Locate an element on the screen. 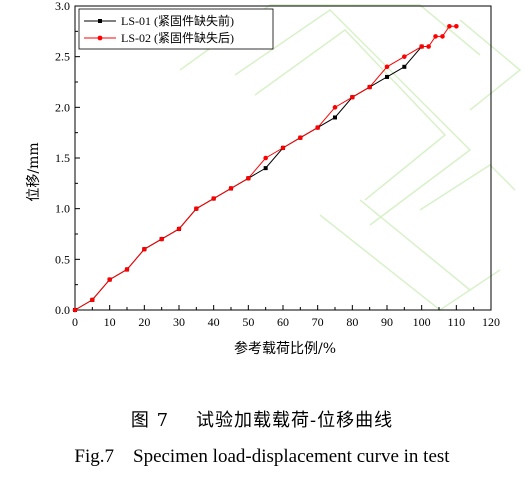 Image resolution: width=524 pixels, height=479 pixels. legend-marker-ls01 is located at coordinates (100, 21).